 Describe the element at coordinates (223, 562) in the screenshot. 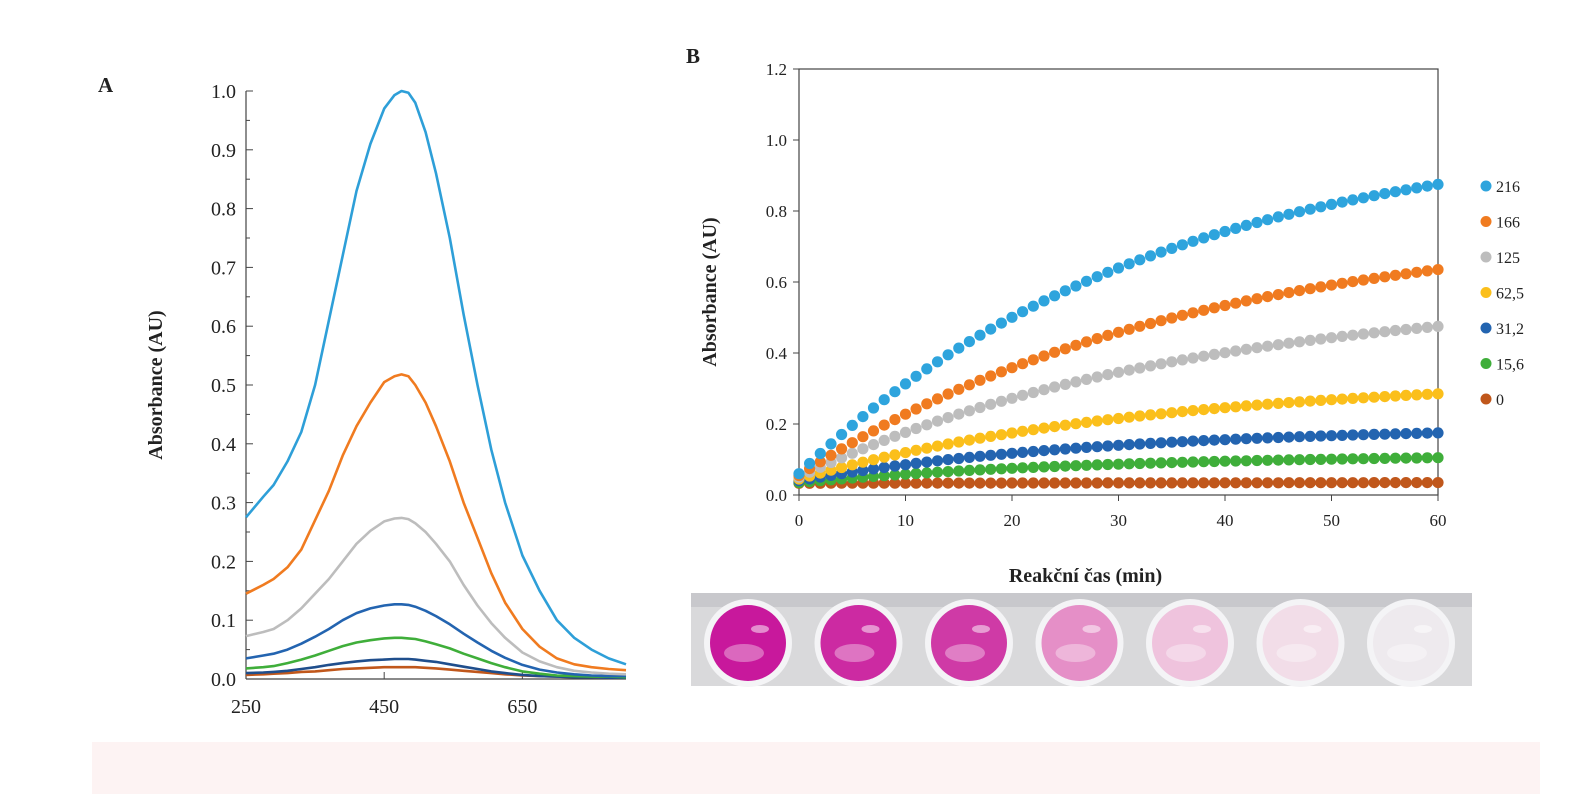

I see `y-tick-label: 0.2` at that location.